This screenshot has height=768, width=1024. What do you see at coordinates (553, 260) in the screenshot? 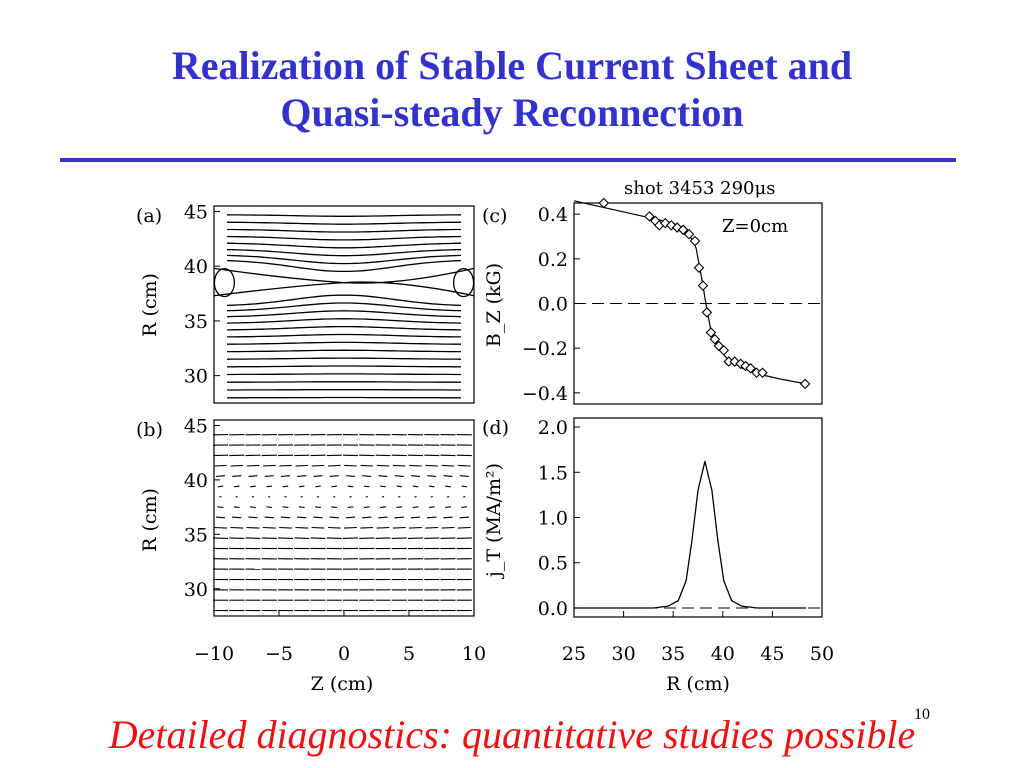
I see `c-ytick-label-1: 0.2` at bounding box center [553, 260].